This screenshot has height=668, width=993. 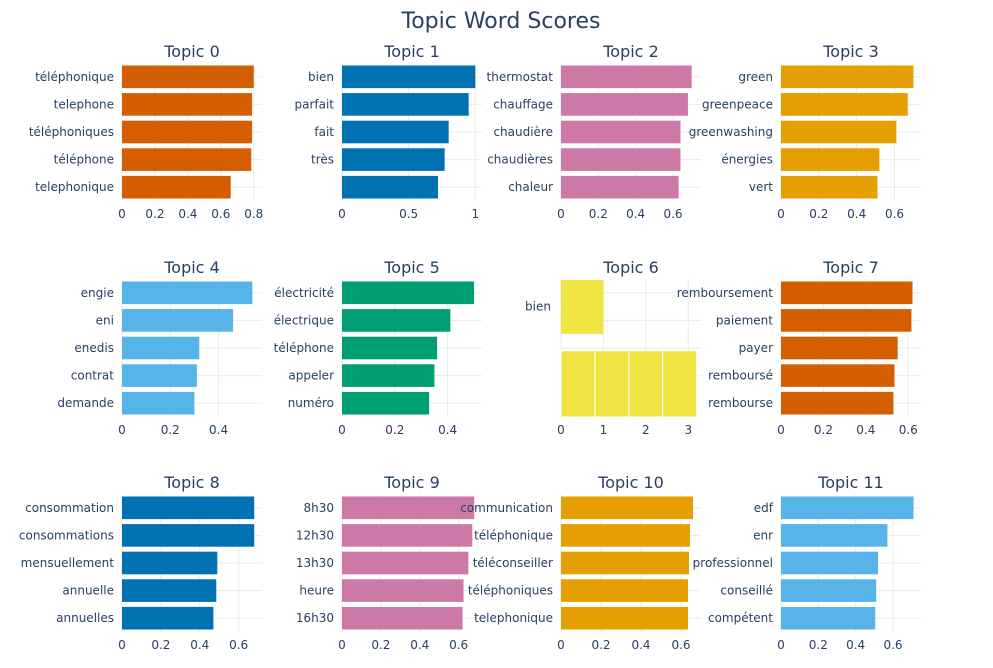 What do you see at coordinates (764, 508) in the screenshot?
I see `category-label: edf` at bounding box center [764, 508].